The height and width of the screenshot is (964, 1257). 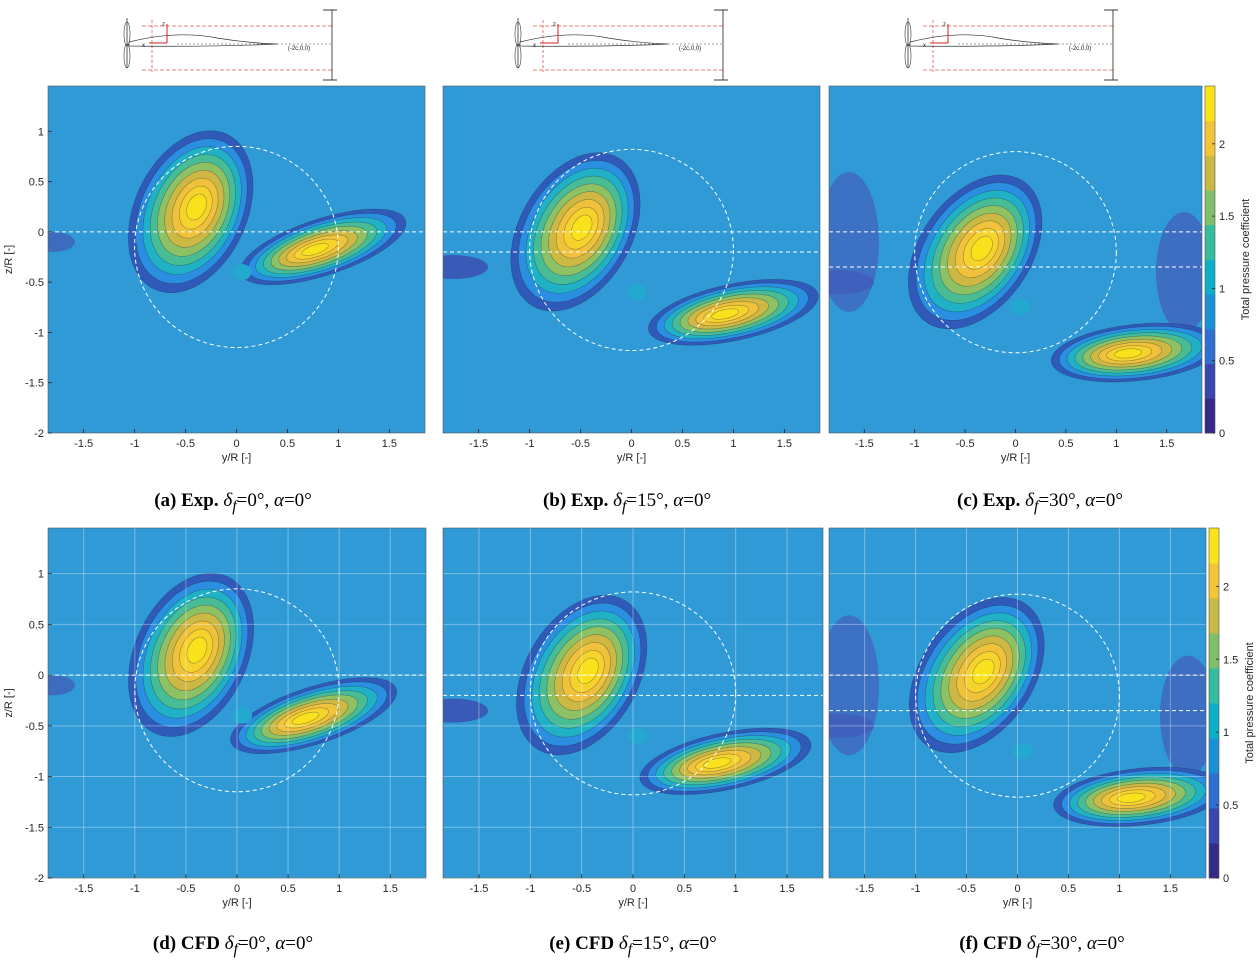 I want to click on y-tick-label: -1, so click(x=39, y=333).